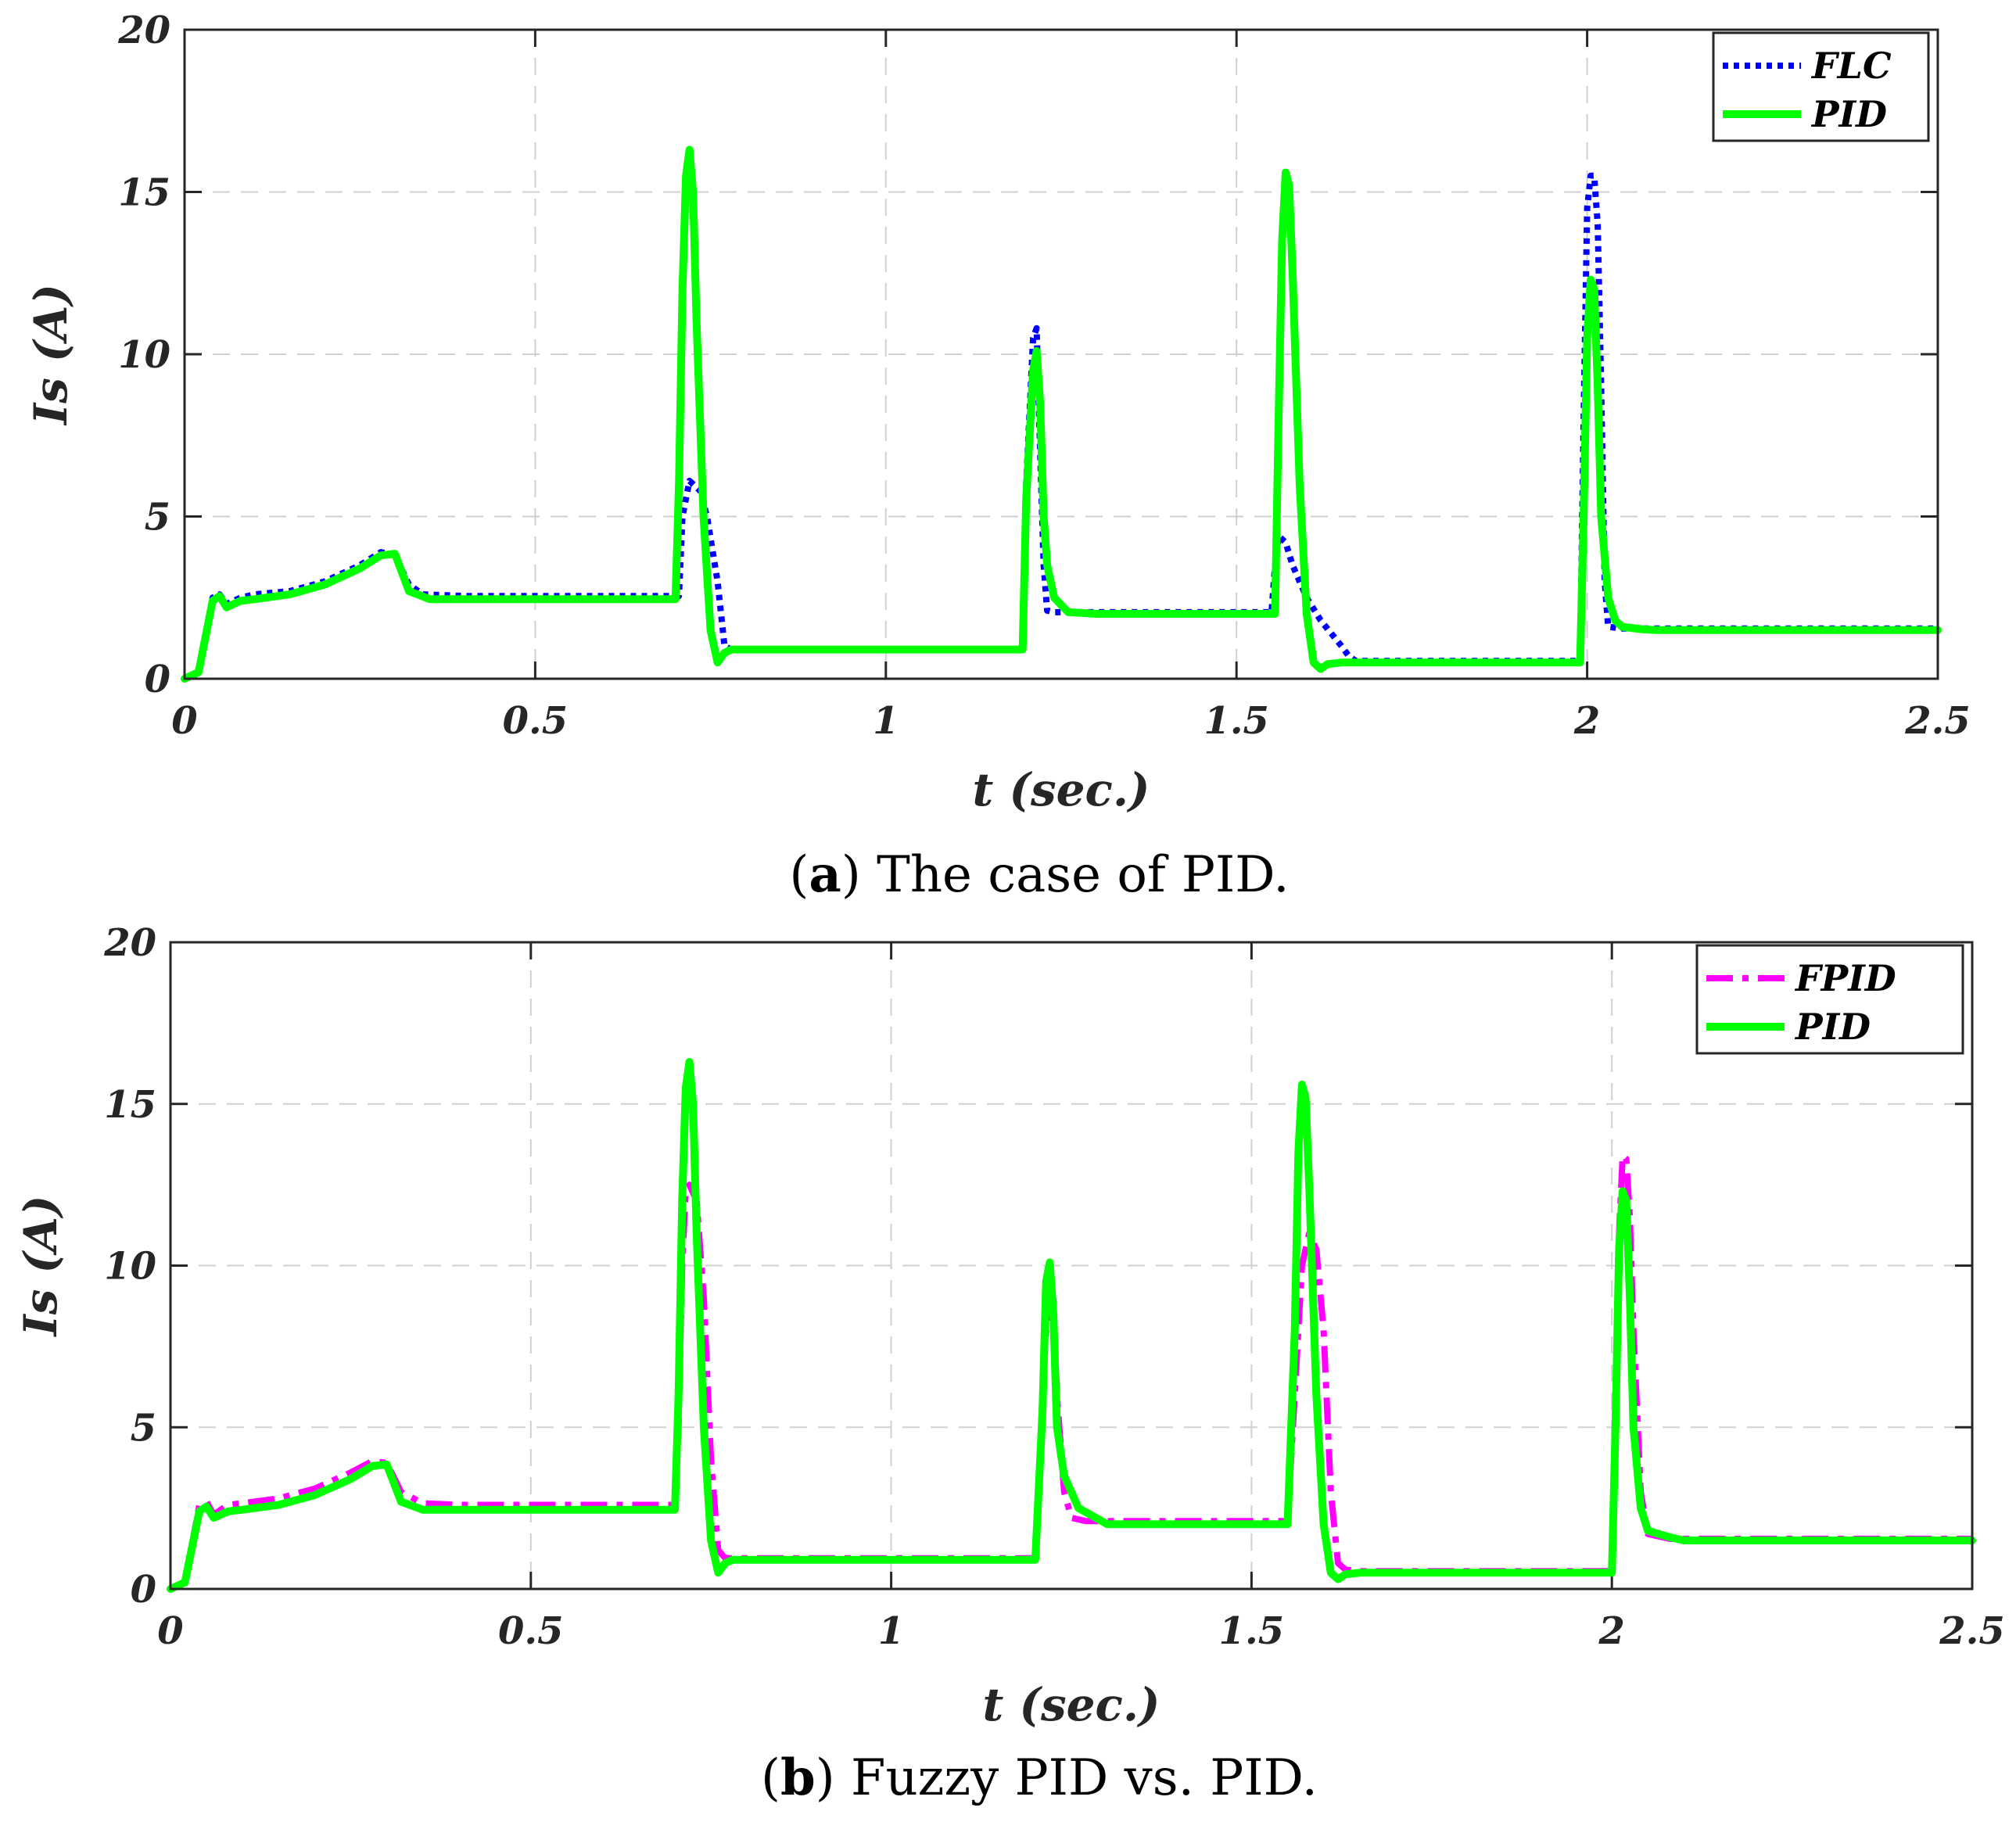 This screenshot has height=1829, width=2016. What do you see at coordinates (531, 1631) in the screenshot?
I see `x-tick-label-b: 0.5` at bounding box center [531, 1631].